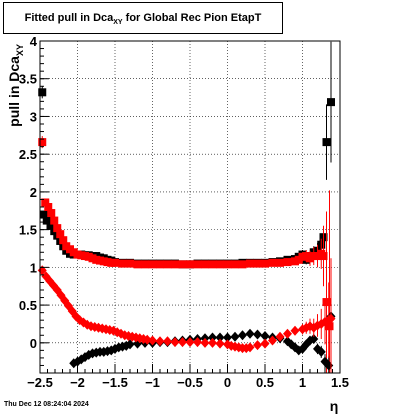 The width and height of the screenshot is (400, 414). I want to click on x-tick-label: −2, so click(77, 382).